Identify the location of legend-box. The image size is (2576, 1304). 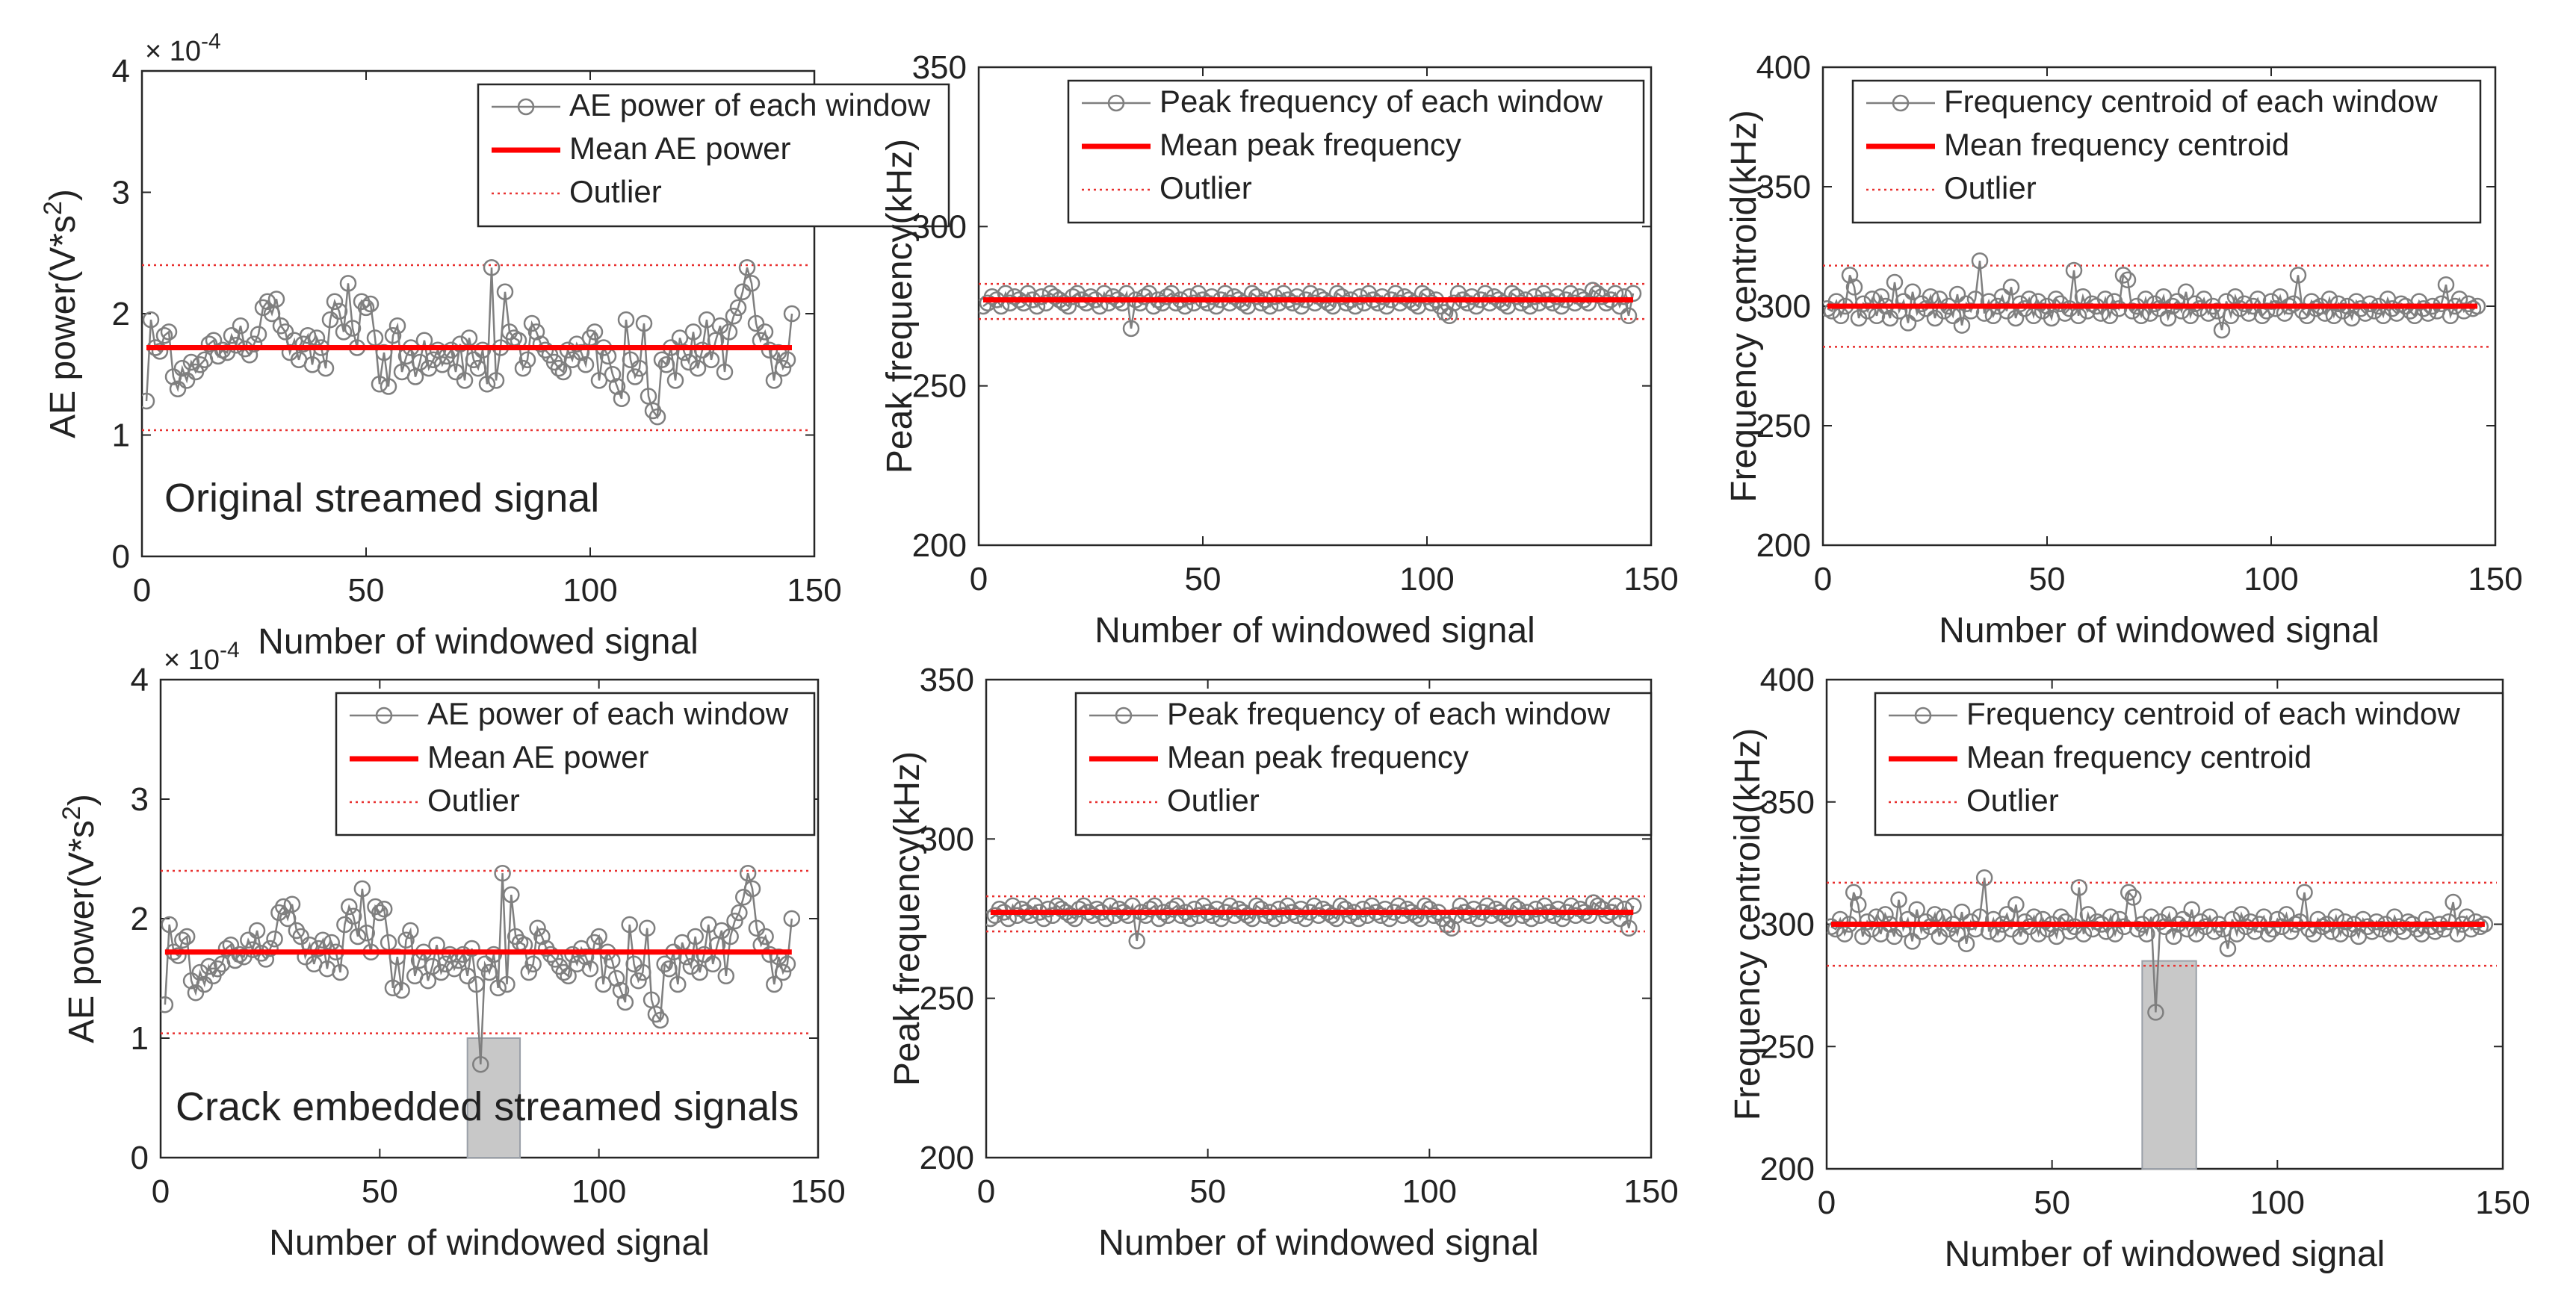
(1363, 764).